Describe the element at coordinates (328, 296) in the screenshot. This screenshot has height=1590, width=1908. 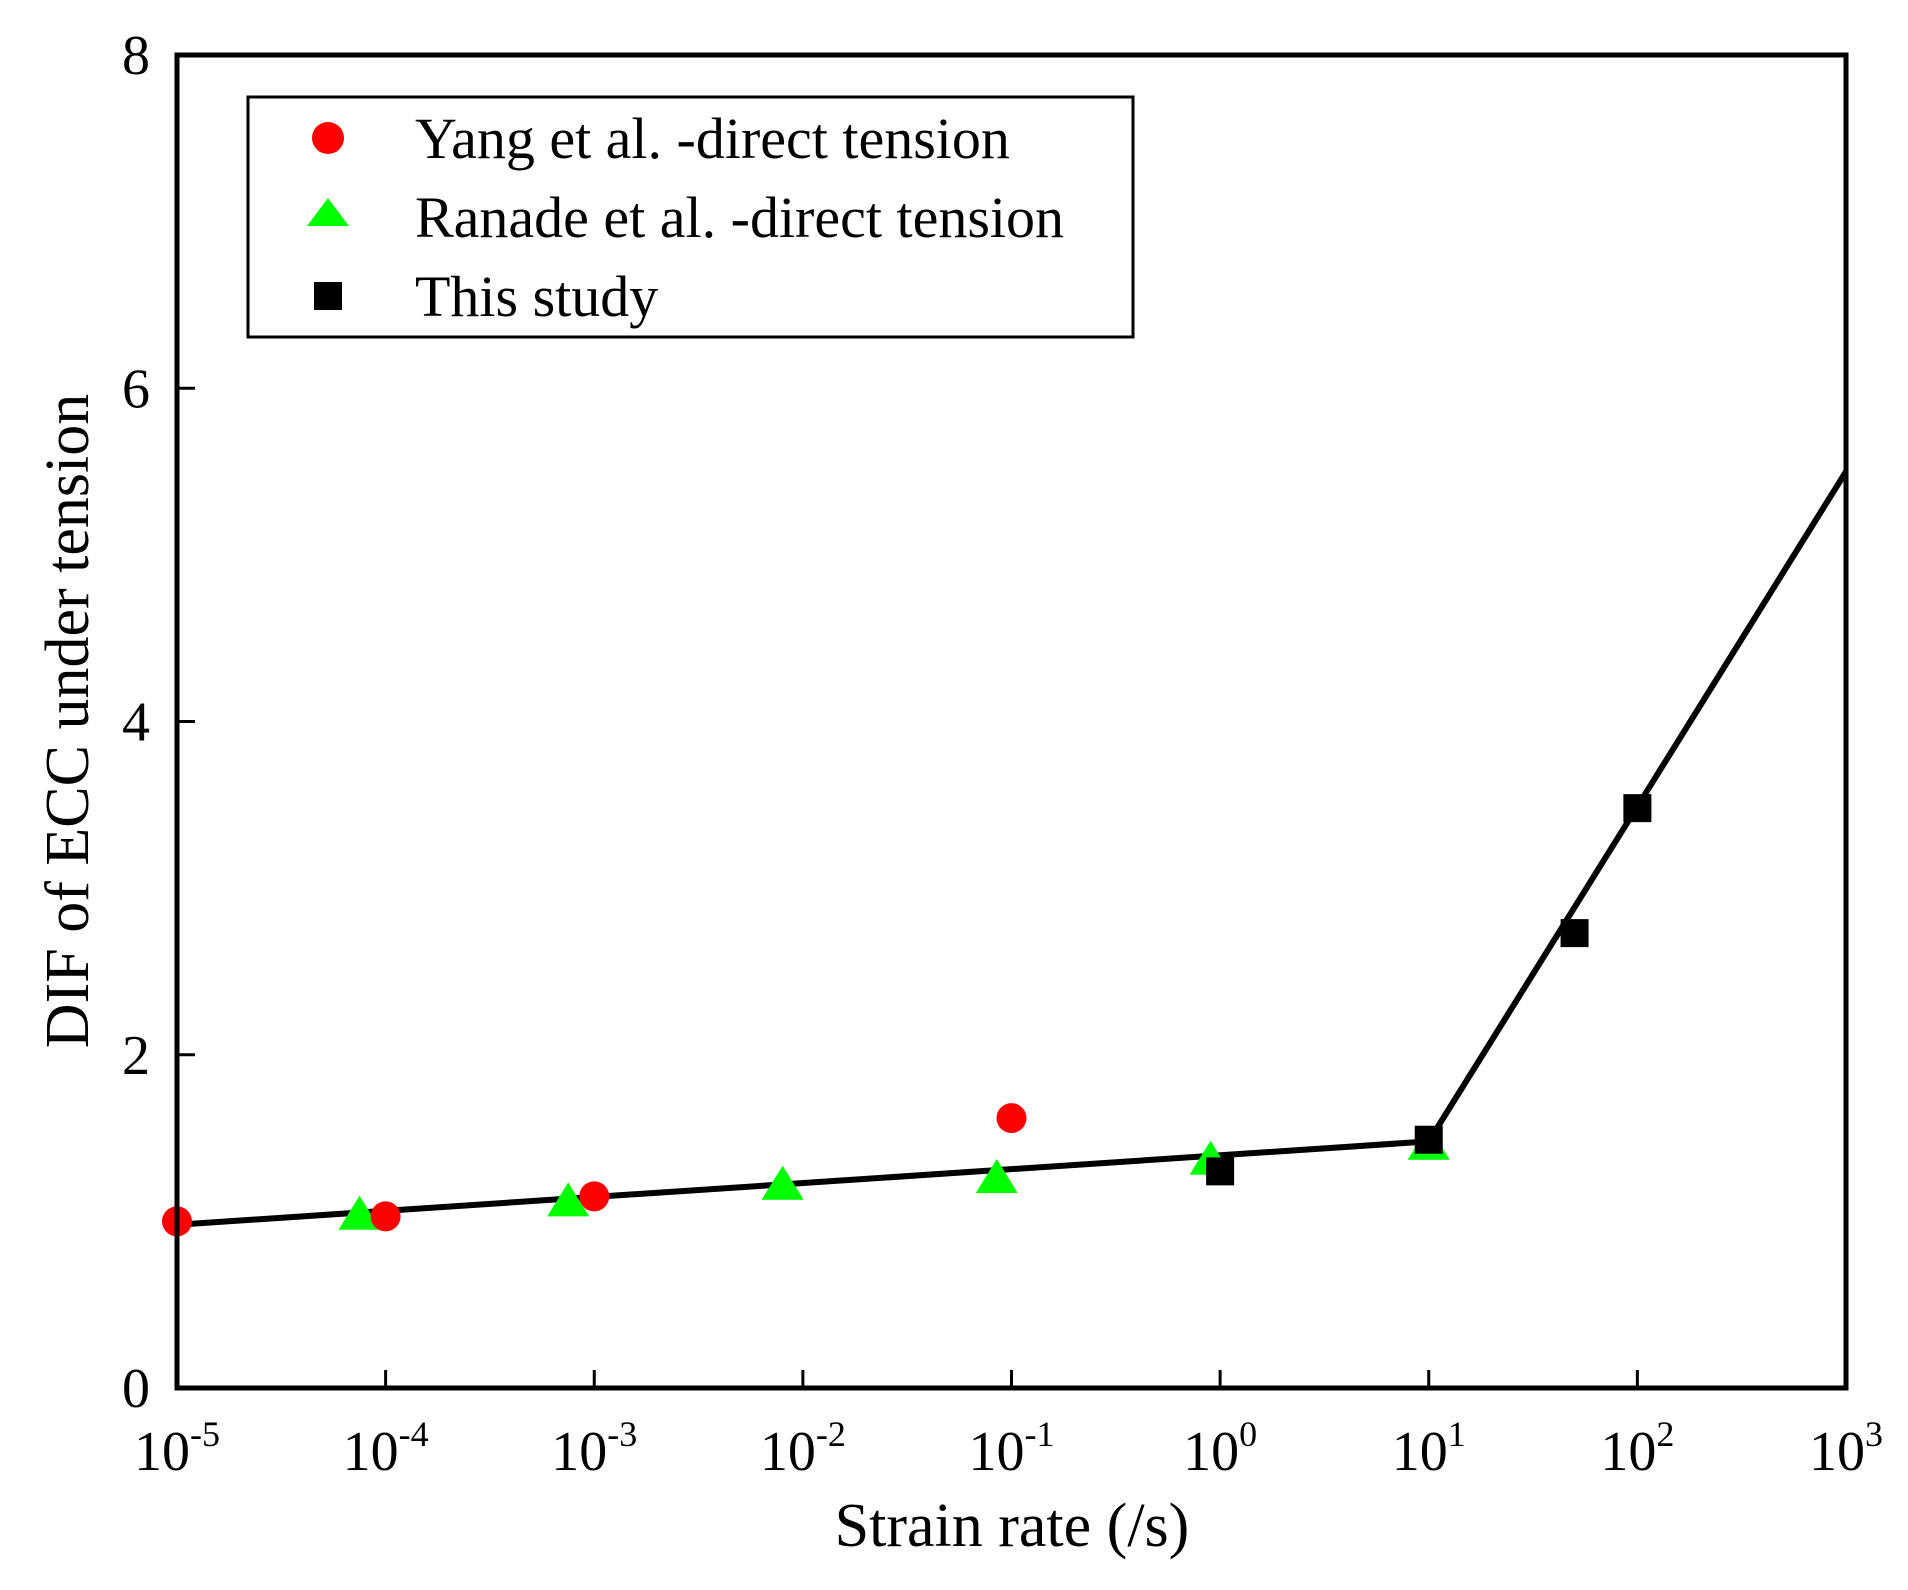
I see `legend-marker-this-study` at that location.